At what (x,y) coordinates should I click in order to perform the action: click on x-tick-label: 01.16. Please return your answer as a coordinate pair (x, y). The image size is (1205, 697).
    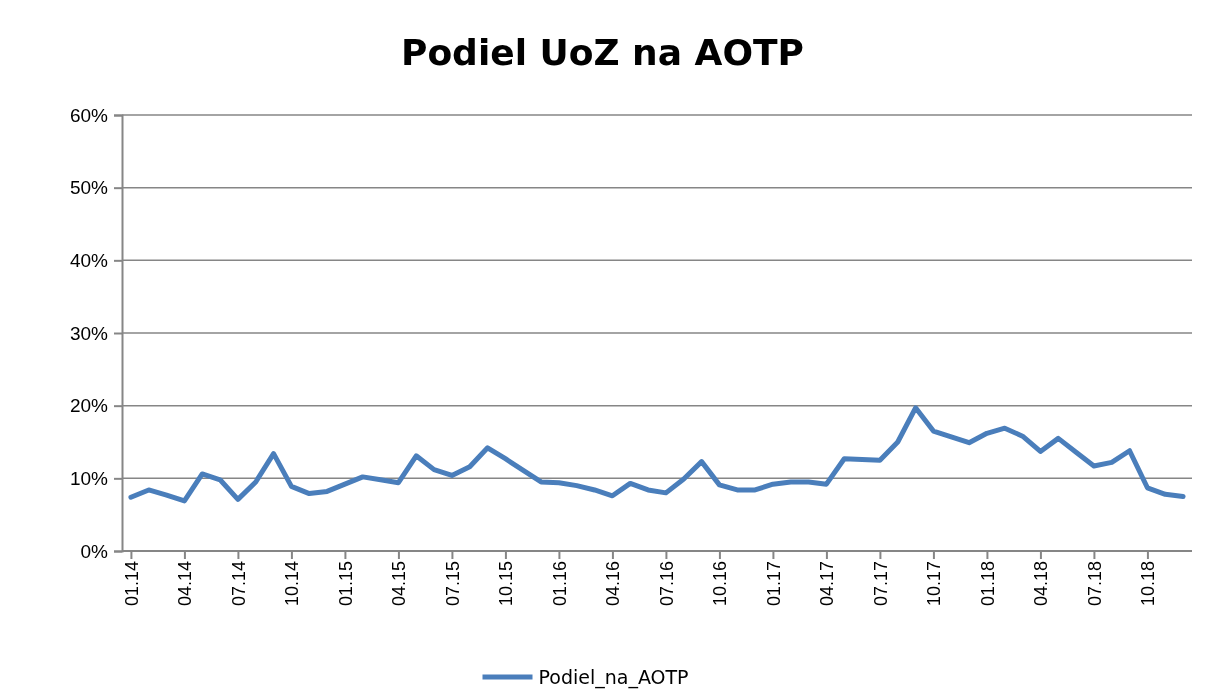
    Looking at the image, I should click on (559, 584).